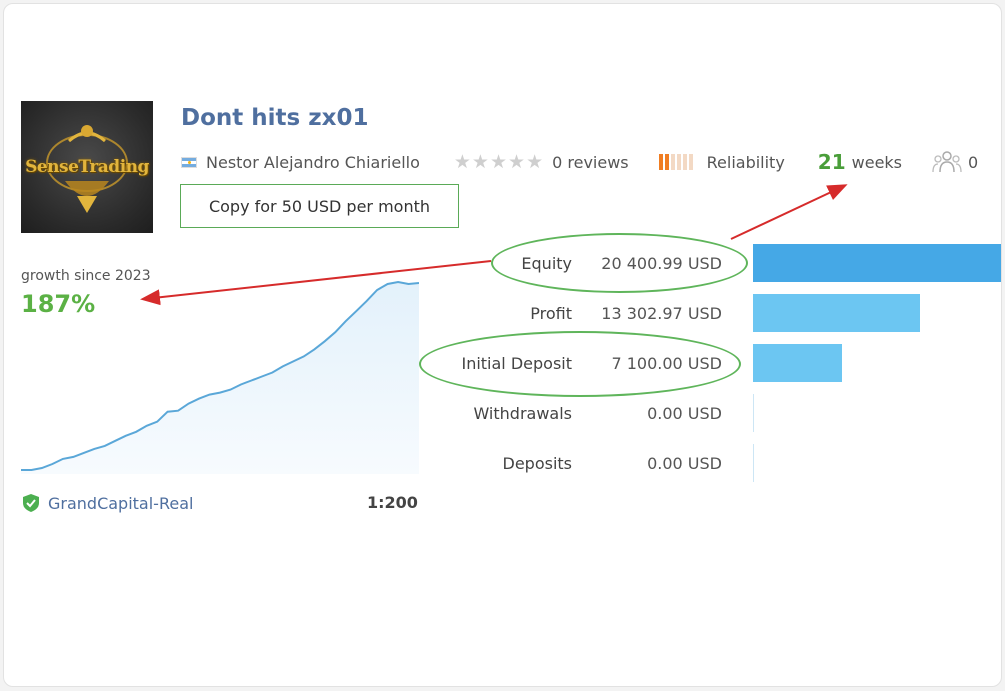 This screenshot has height=691, width=1005. I want to click on stat-row: Withdrawals 0.00 USD, so click(573, 413).